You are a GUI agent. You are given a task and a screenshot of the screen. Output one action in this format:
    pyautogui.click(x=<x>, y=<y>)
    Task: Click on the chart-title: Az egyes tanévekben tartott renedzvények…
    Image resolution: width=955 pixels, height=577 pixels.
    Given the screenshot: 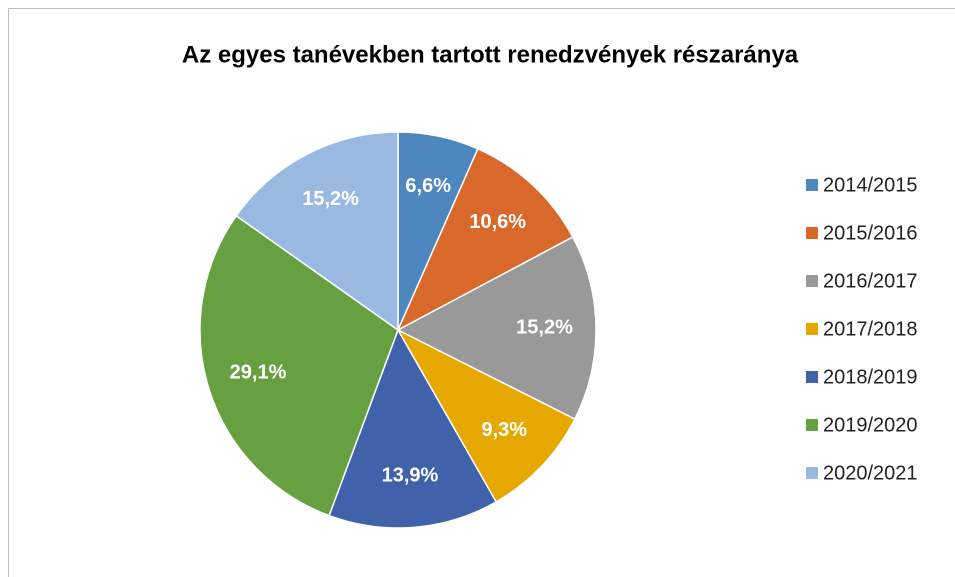 What is the action you would take?
    pyautogui.click(x=490, y=54)
    